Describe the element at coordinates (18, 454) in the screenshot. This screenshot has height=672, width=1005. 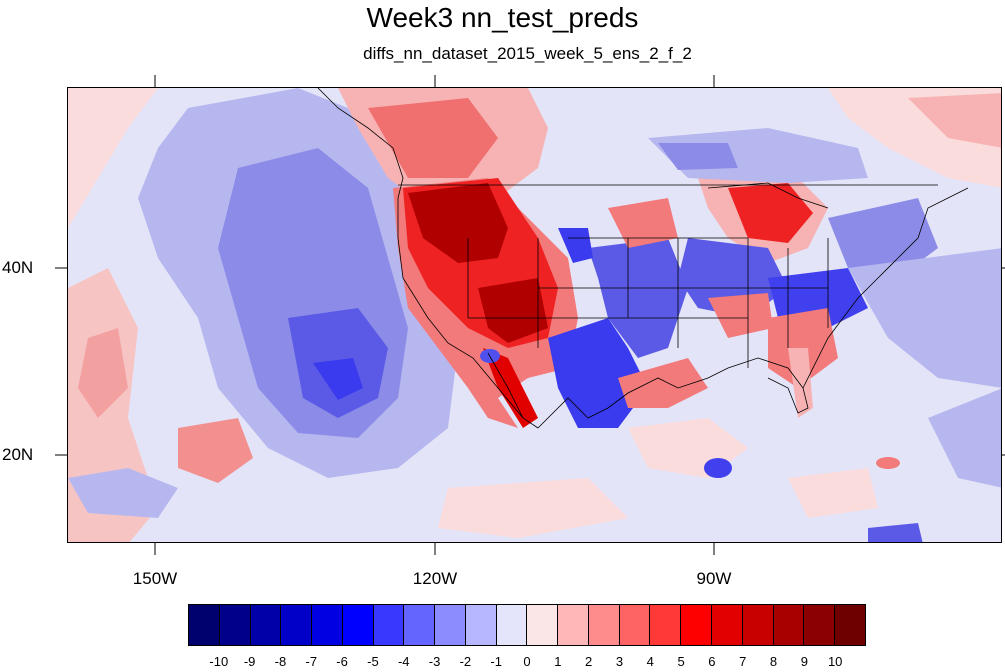
I see `lat-label-20n: 20N` at that location.